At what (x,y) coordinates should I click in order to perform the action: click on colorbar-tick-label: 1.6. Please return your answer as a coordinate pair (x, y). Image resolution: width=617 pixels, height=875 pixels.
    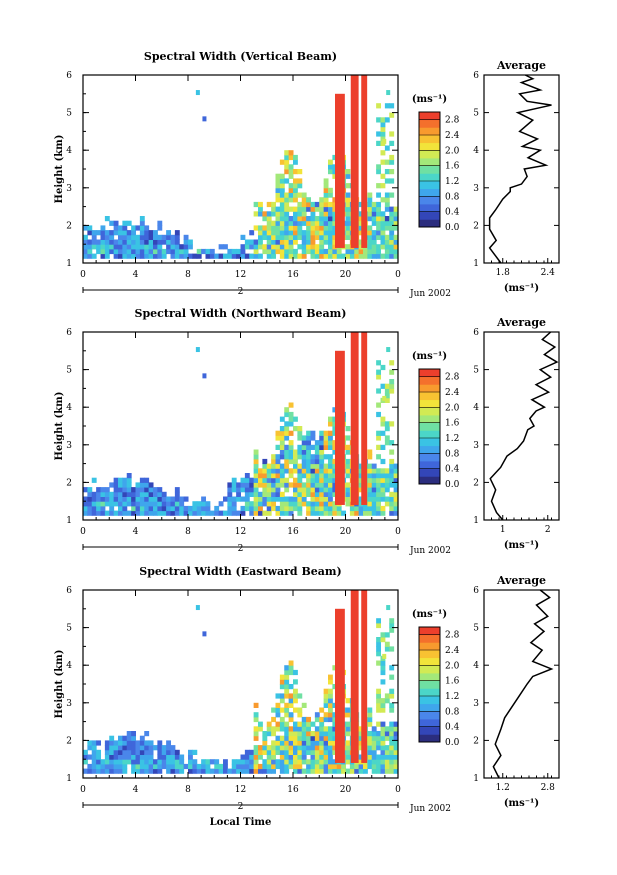
    Looking at the image, I should click on (452, 424).